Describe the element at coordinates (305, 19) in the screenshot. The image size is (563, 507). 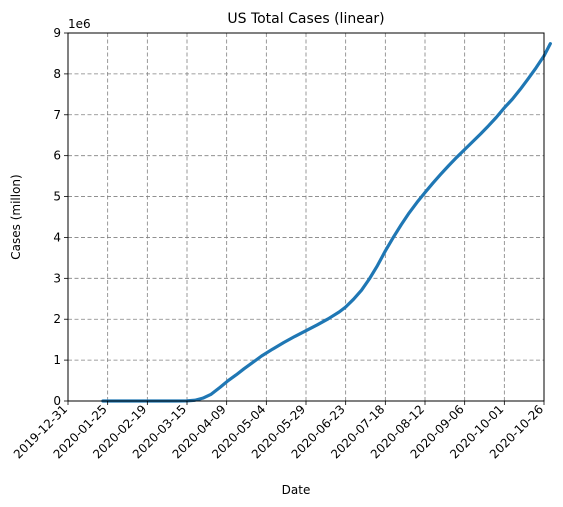
I see `chart-title: US Total Cases (linear)` at that location.